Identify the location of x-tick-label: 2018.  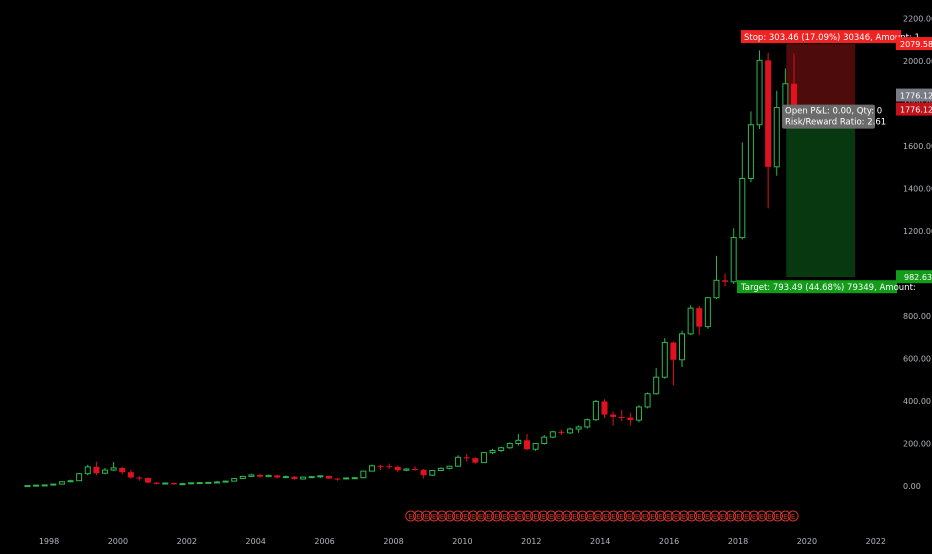
(738, 541).